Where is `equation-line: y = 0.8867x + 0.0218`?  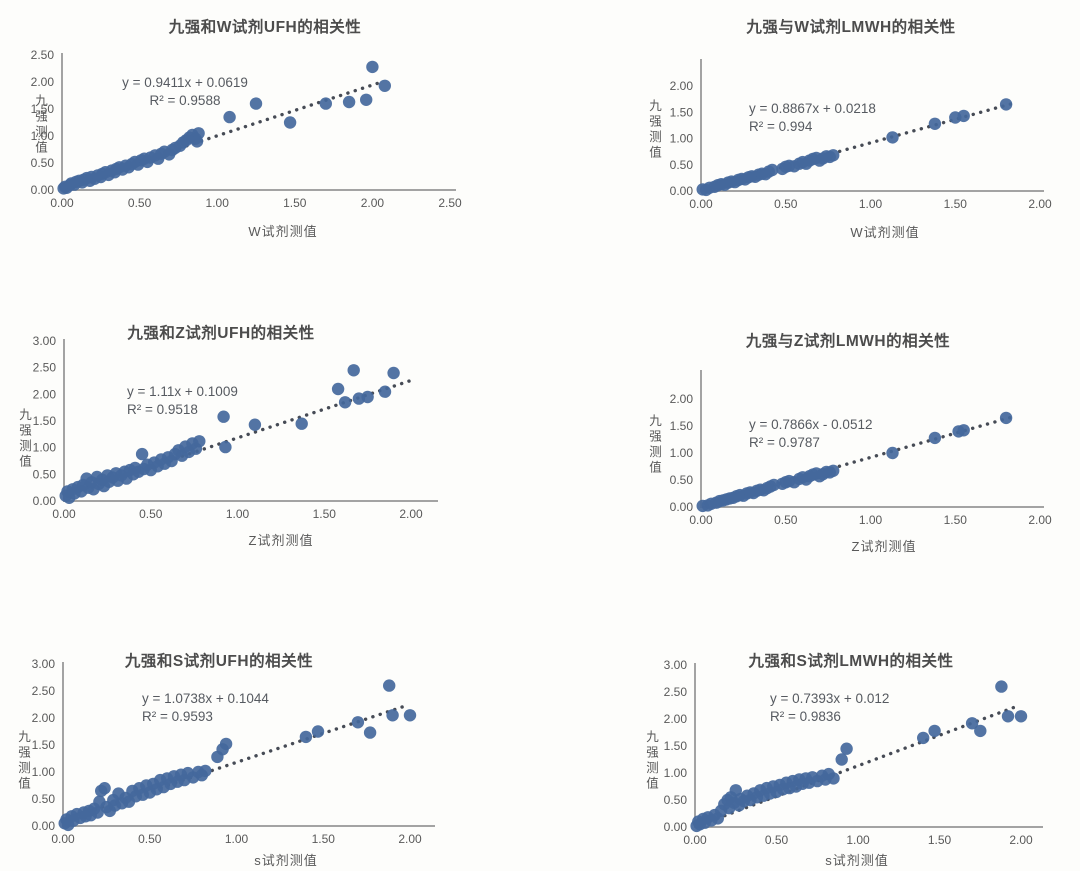 equation-line: y = 0.8867x + 0.0218 is located at coordinates (812, 108).